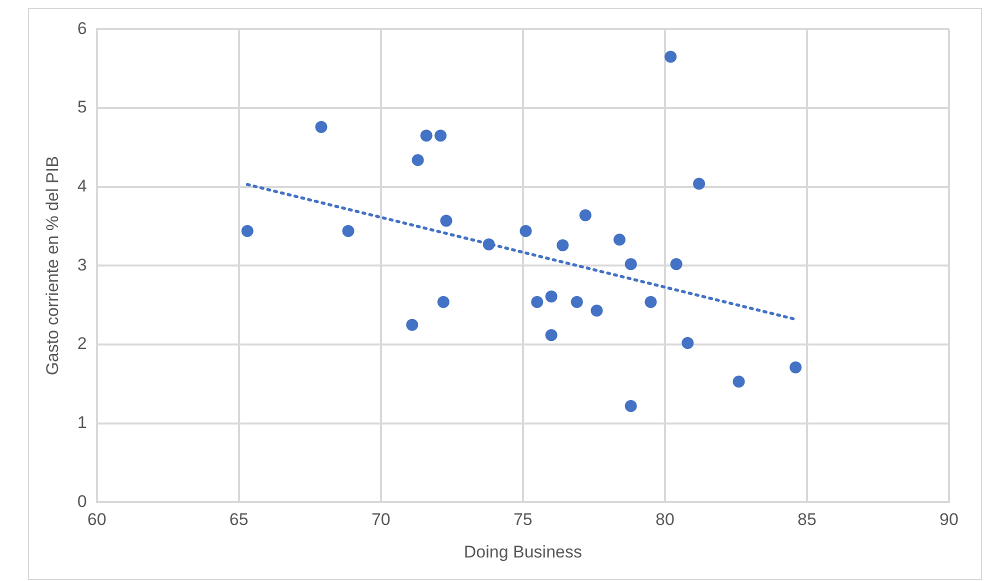 The image size is (988, 581). I want to click on y-tick-label: 4, so click(82, 186).